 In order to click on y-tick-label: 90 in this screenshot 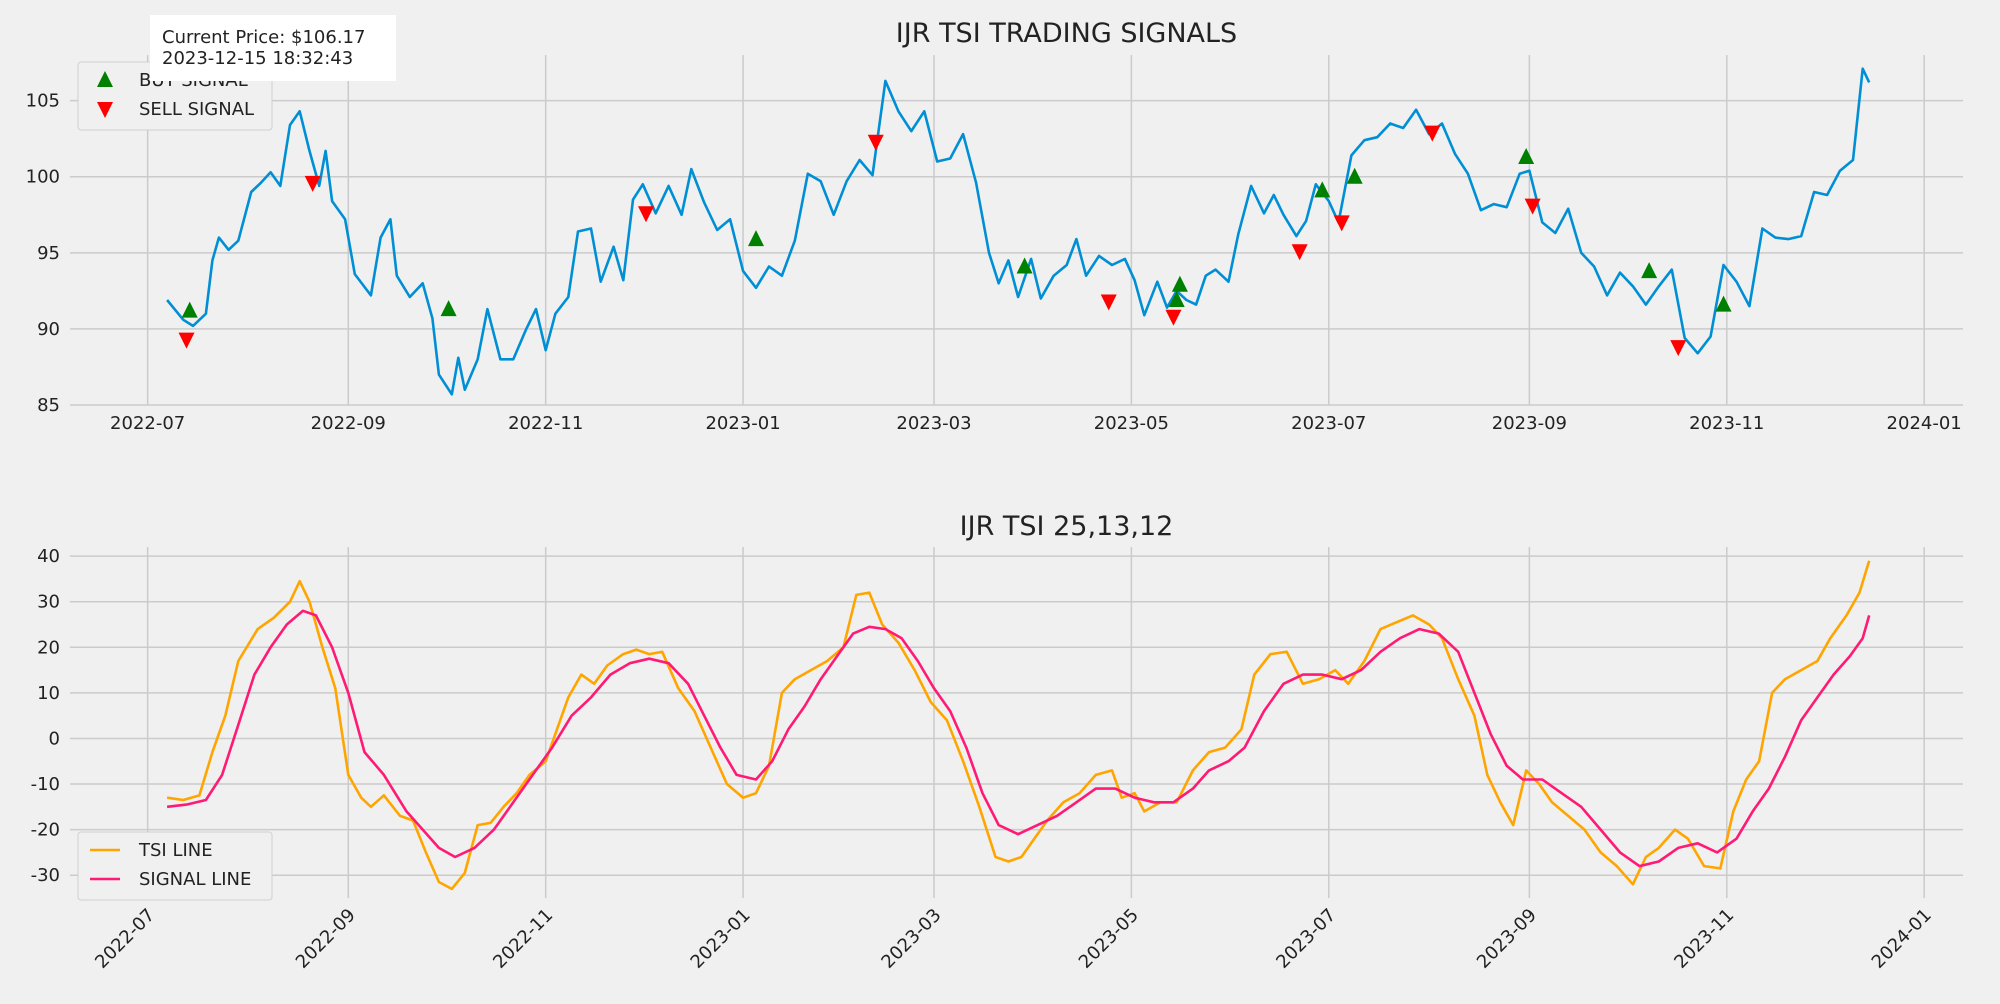, I will do `click(48, 329)`.